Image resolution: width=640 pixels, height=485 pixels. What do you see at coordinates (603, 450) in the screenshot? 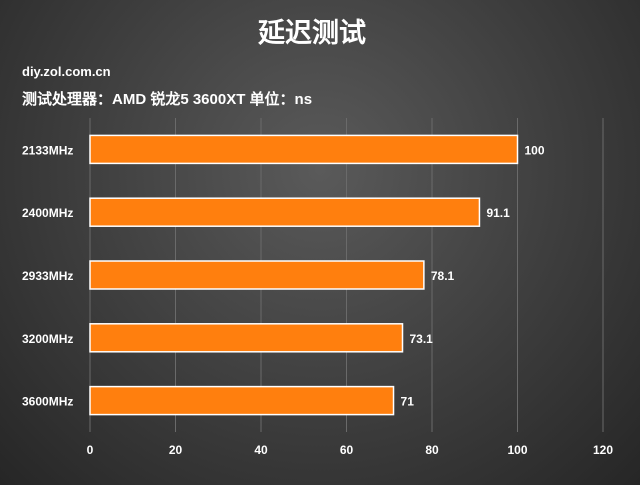
I see `x-tick-label: 120` at bounding box center [603, 450].